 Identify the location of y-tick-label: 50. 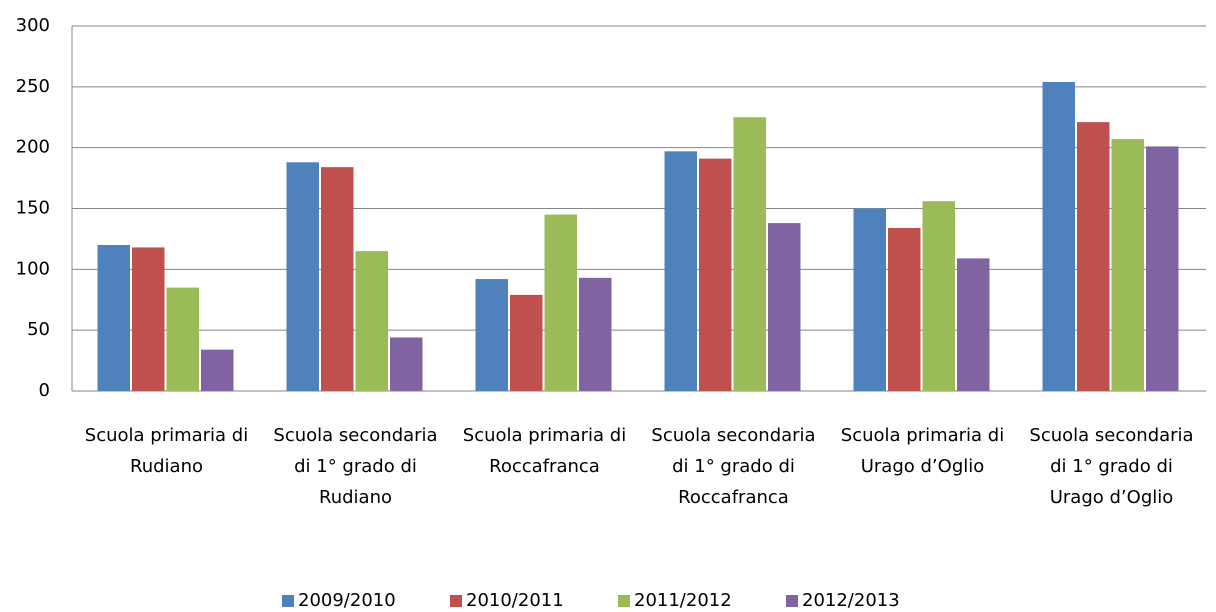
(38, 329).